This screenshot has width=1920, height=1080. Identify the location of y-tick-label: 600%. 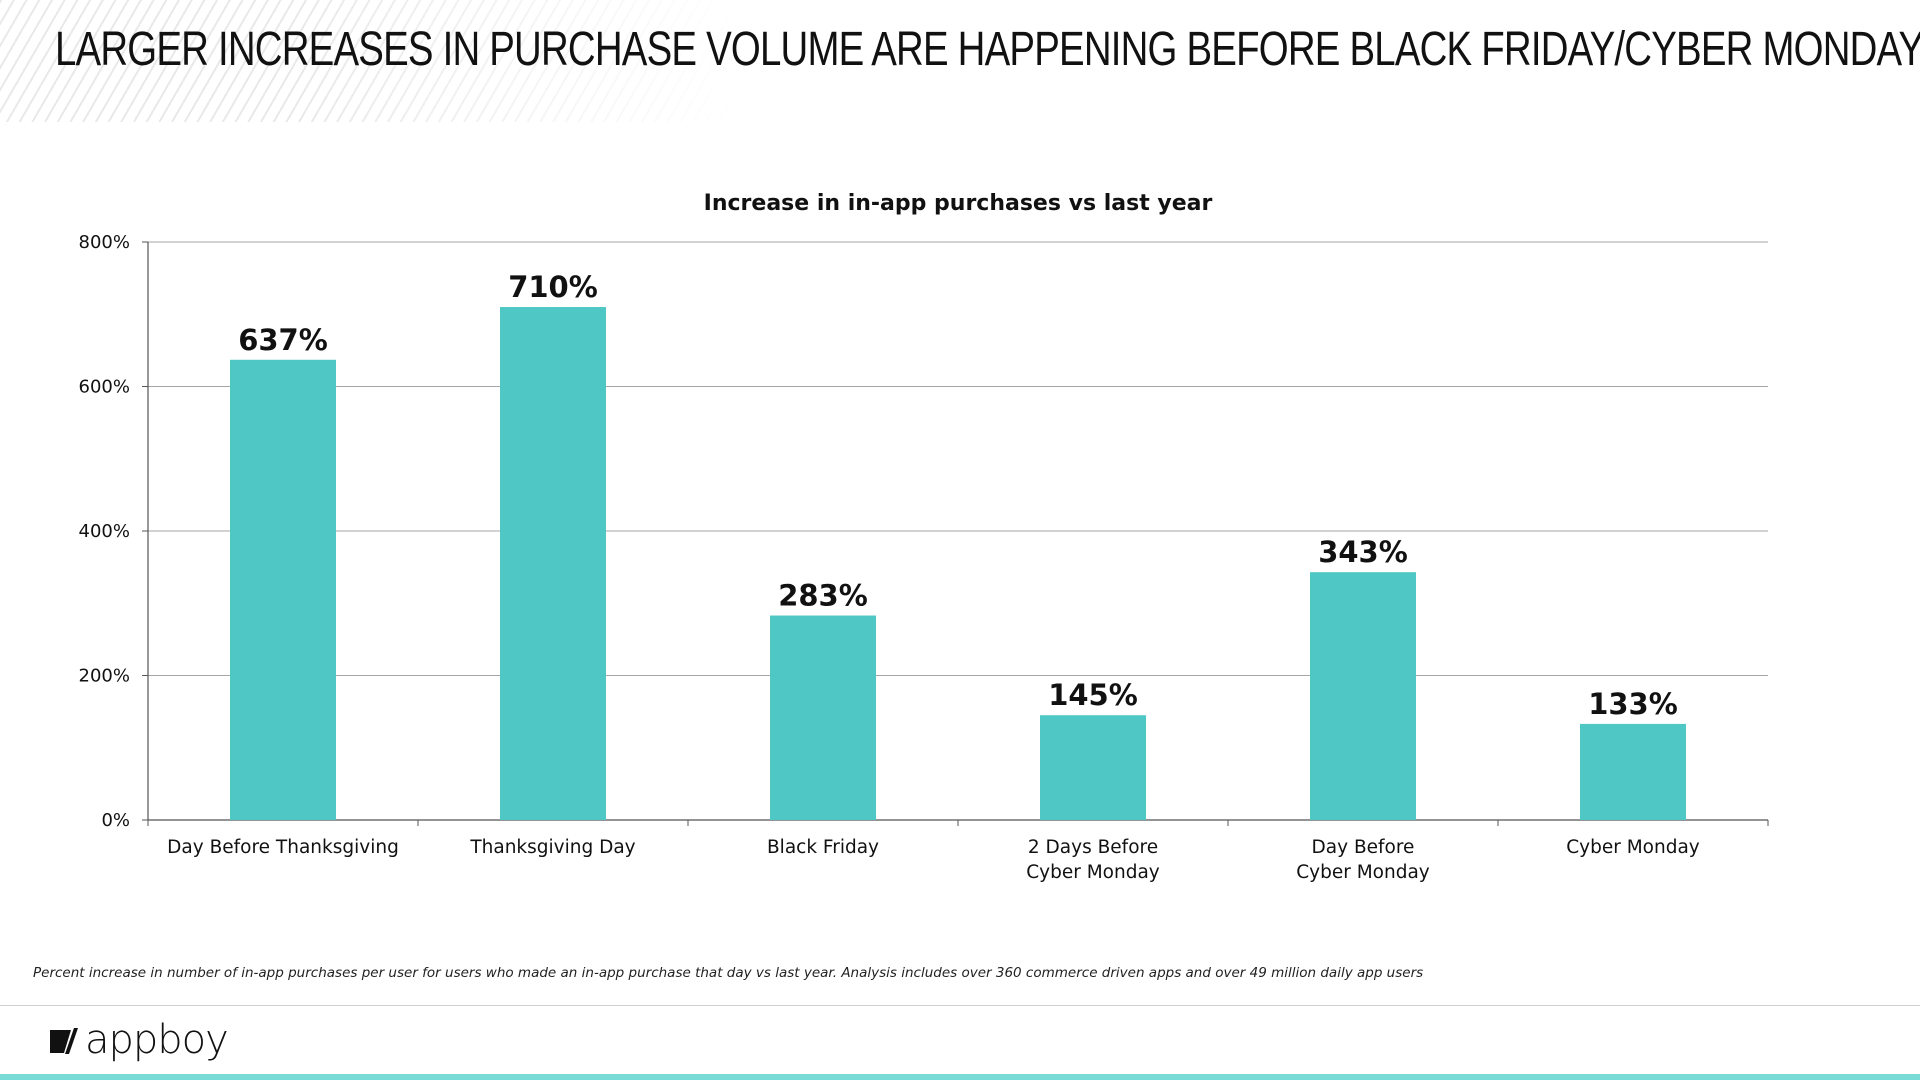
(104, 387).